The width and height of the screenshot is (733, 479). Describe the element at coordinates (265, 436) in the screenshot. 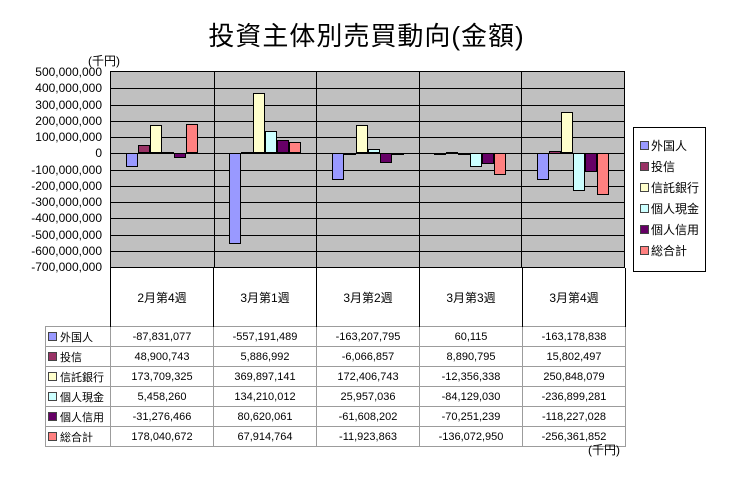

I see `value-cell: 67,914,764` at that location.